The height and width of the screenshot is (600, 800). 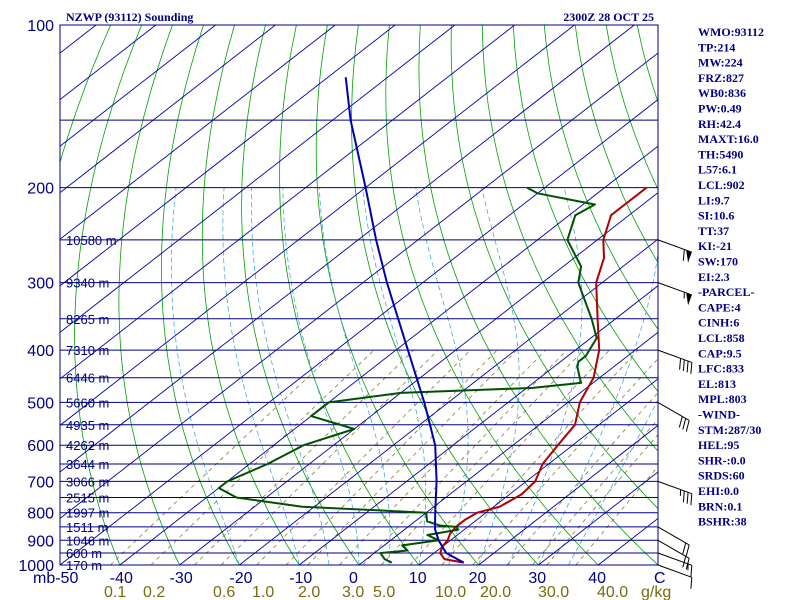 What do you see at coordinates (300, 578) in the screenshot?
I see `temperature-tick-label: -10` at bounding box center [300, 578].